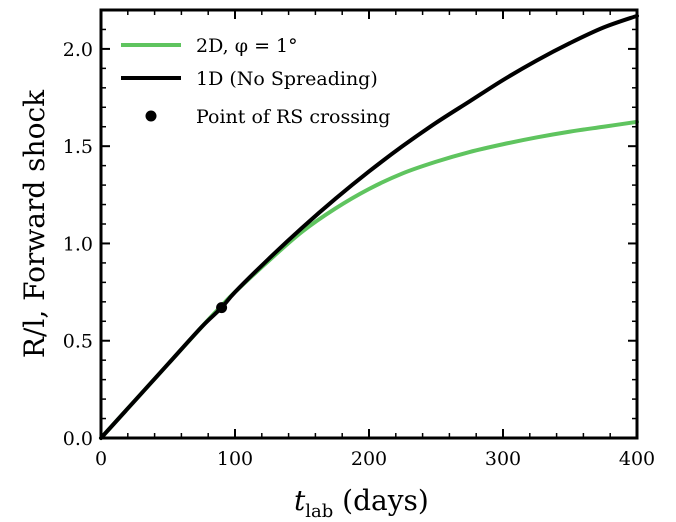 Image resolution: width=676 pixels, height=522 pixels. Describe the element at coordinates (503, 459) in the screenshot. I see `x-tick-label: 300` at that location.